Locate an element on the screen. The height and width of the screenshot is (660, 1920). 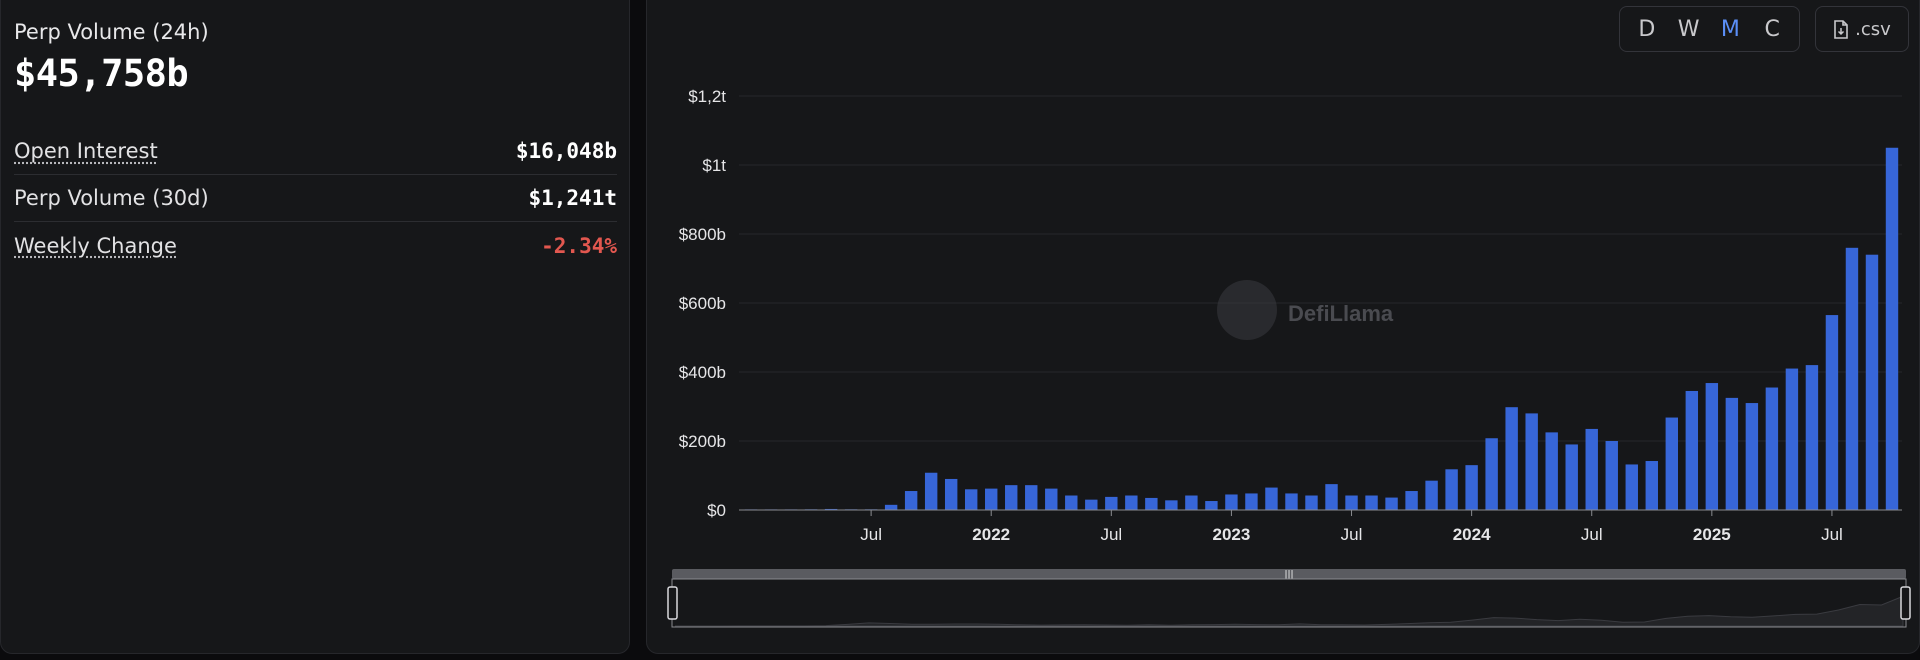
brush-grip-icon: ||| is located at coordinates (1288, 575).